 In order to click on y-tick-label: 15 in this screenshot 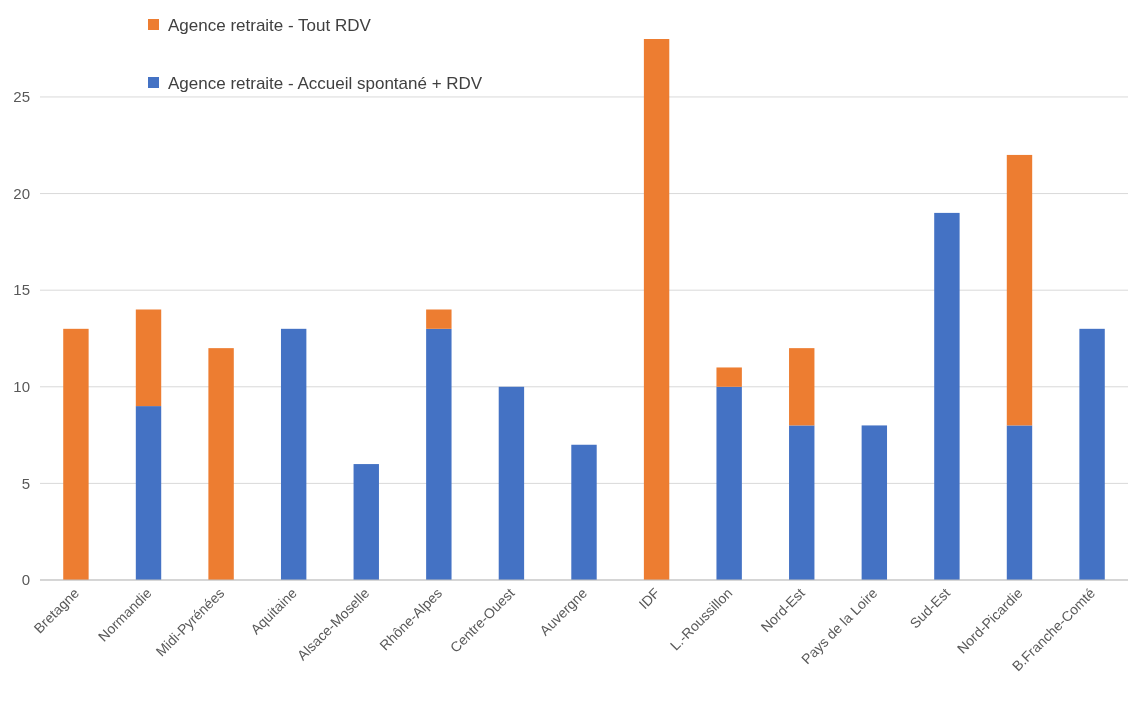, I will do `click(21, 290)`.